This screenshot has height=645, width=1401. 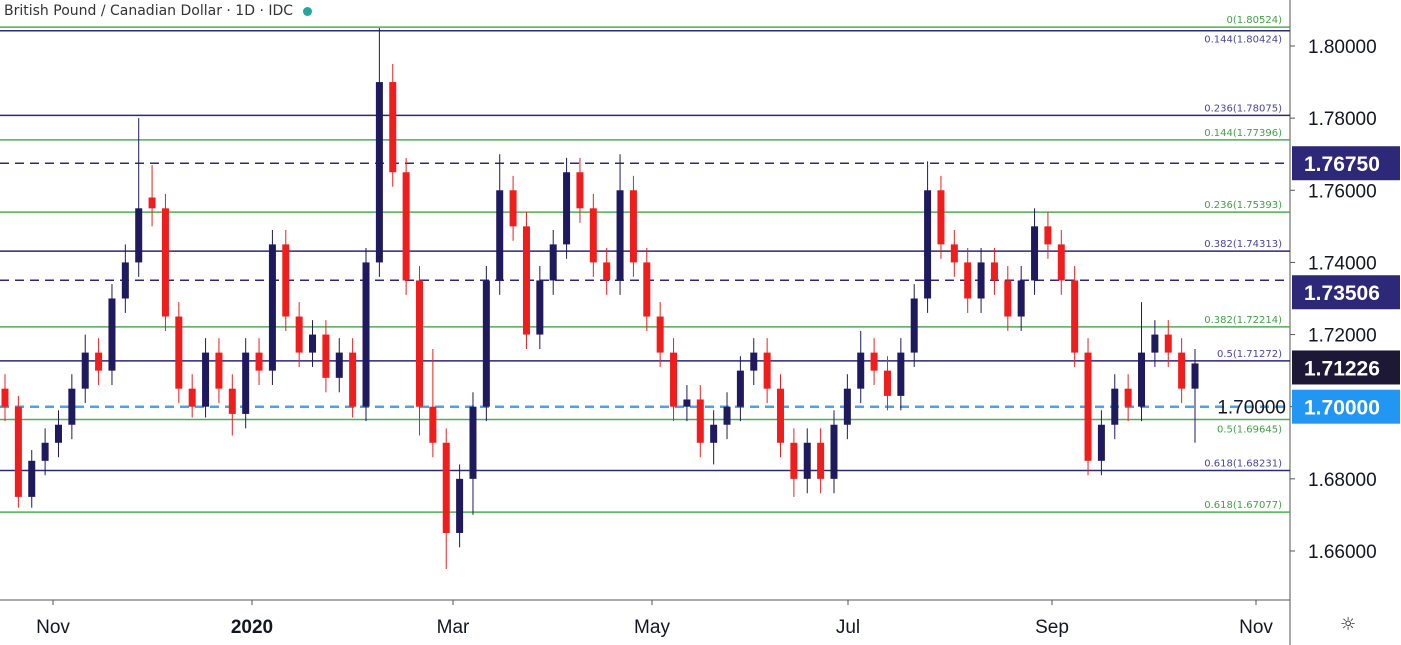 I want to click on live-dot-icon, so click(x=308, y=11).